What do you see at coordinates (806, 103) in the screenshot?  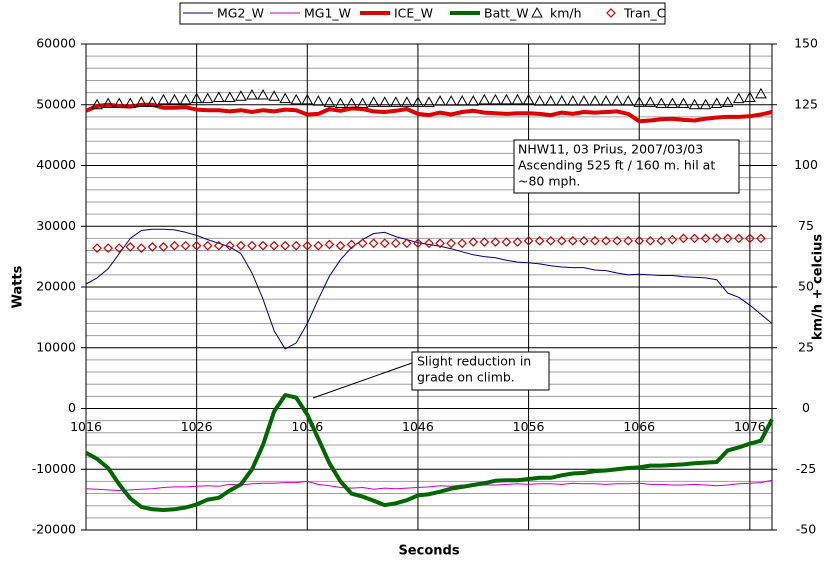 I see `y2-tick-label: 125` at bounding box center [806, 103].